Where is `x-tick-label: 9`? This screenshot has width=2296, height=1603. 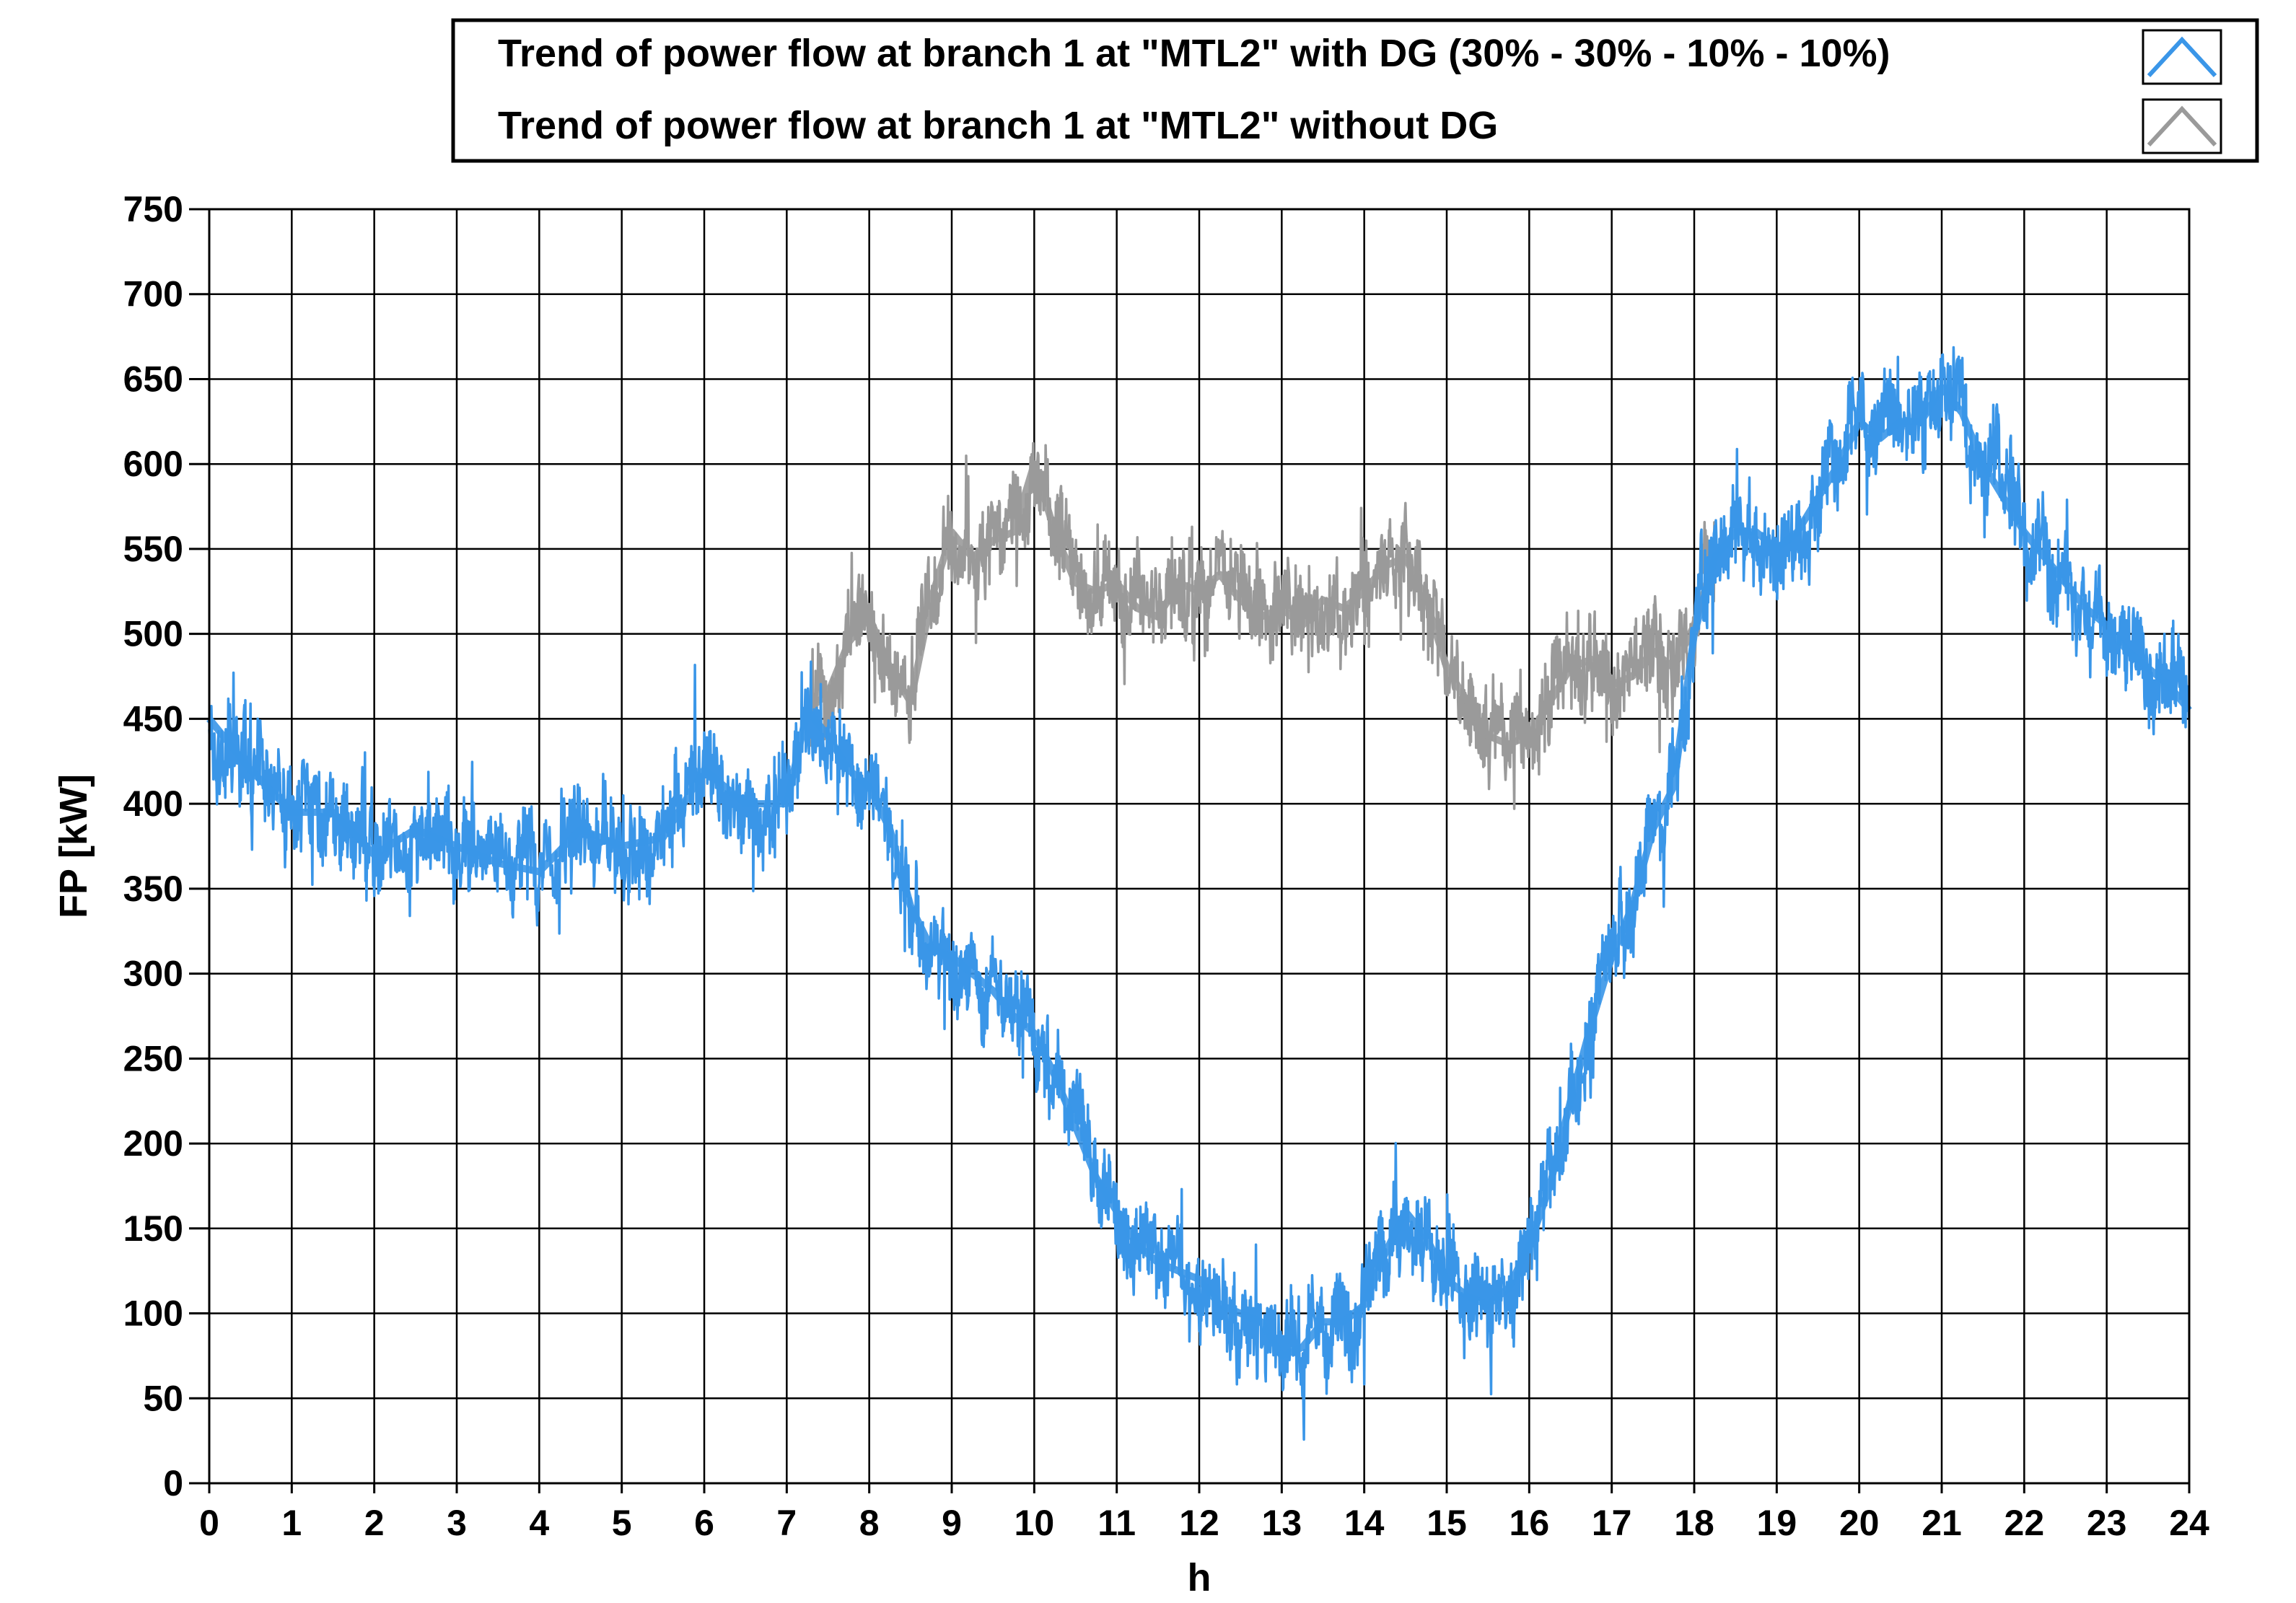 x-tick-label: 9 is located at coordinates (952, 1523).